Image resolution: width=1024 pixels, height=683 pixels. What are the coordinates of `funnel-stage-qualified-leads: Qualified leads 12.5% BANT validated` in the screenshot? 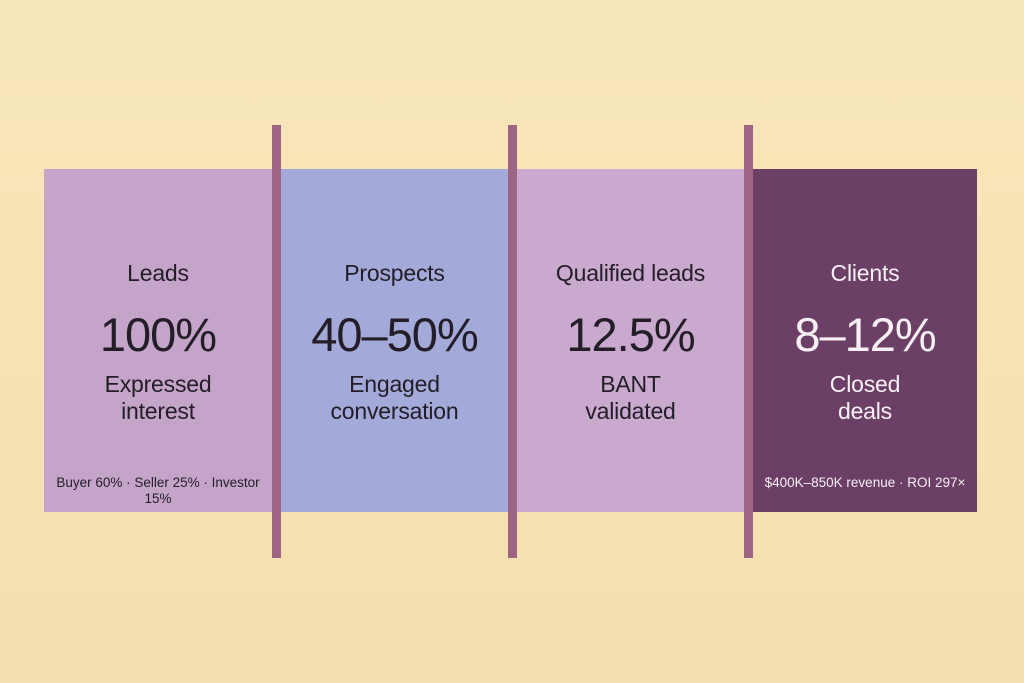 It's located at (630, 340).